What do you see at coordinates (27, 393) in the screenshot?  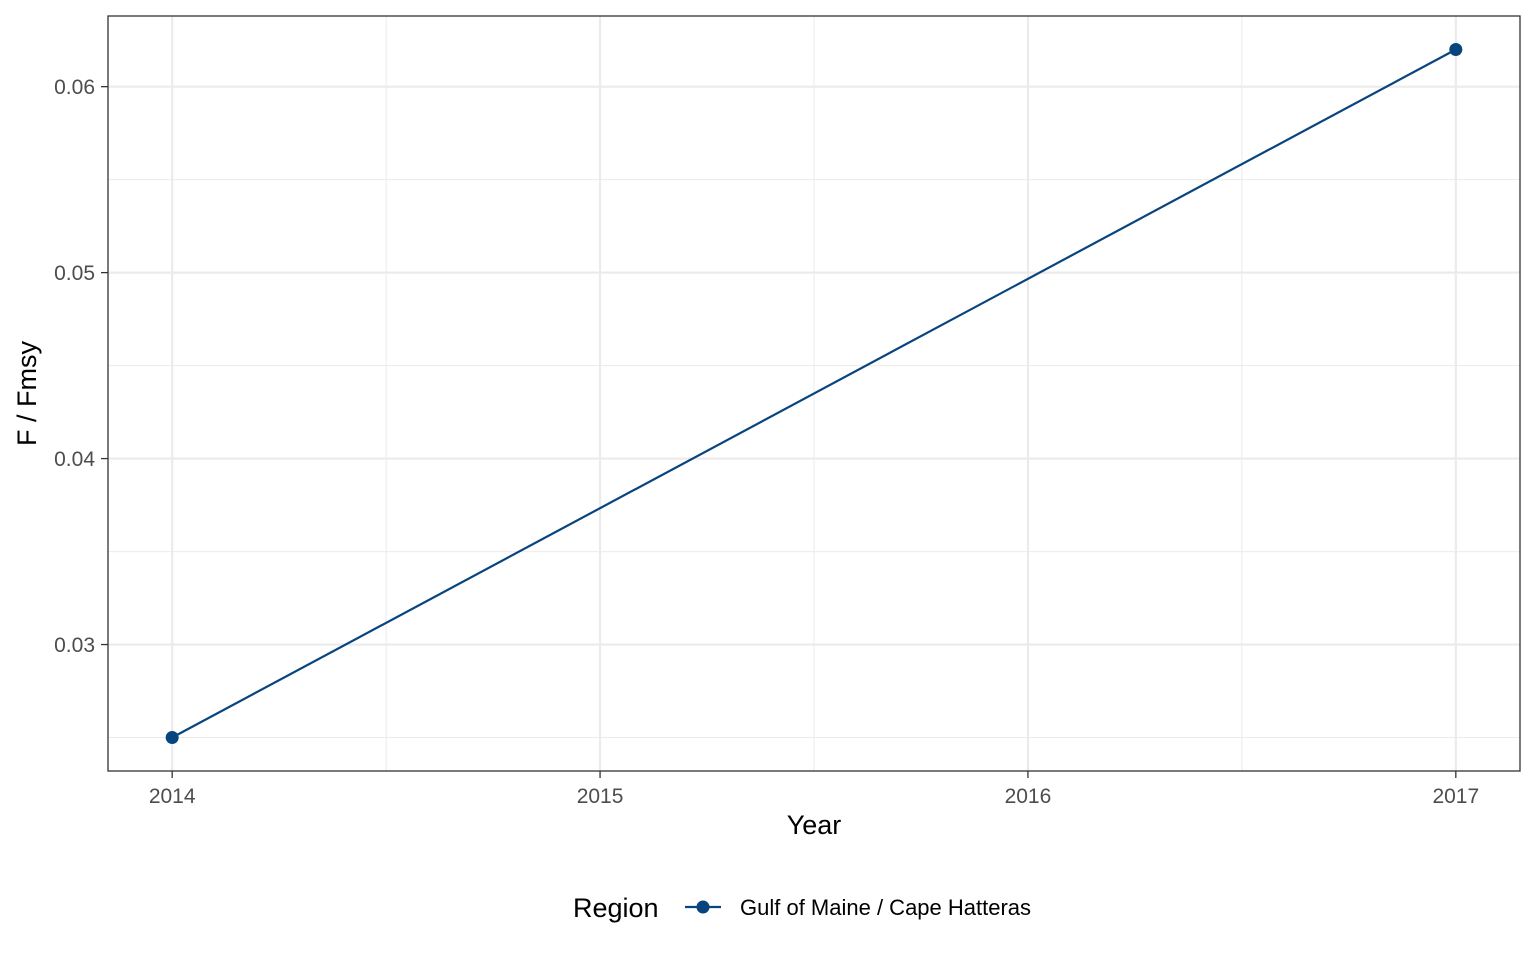 I see `y-axis-title: F / Fmsy` at bounding box center [27, 393].